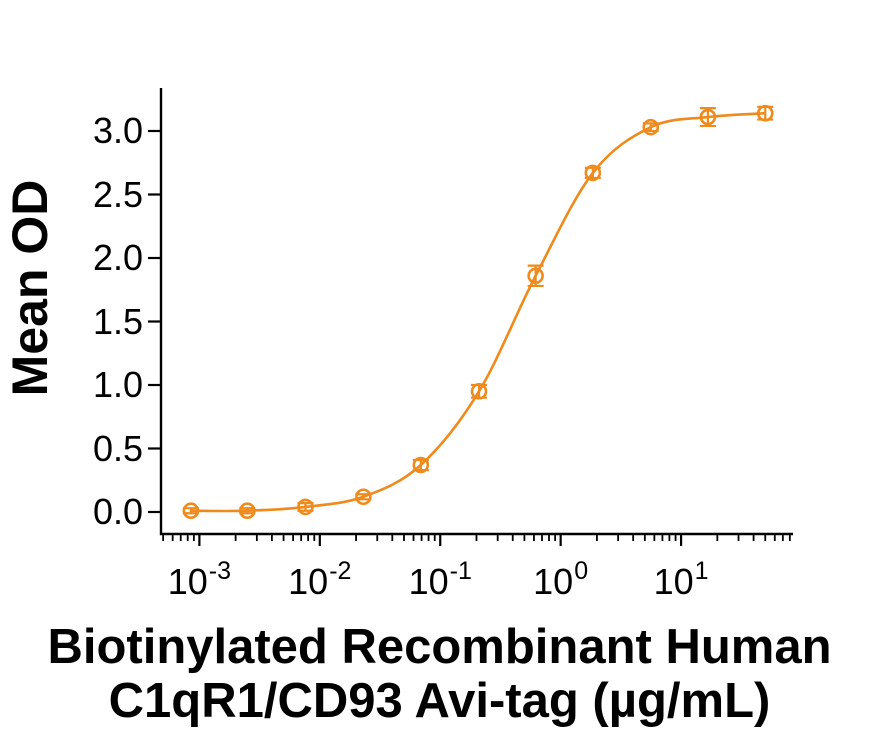 The width and height of the screenshot is (879, 738). Describe the element at coordinates (320, 579) in the screenshot. I see `x-tick-label: 10⁻²` at that location.